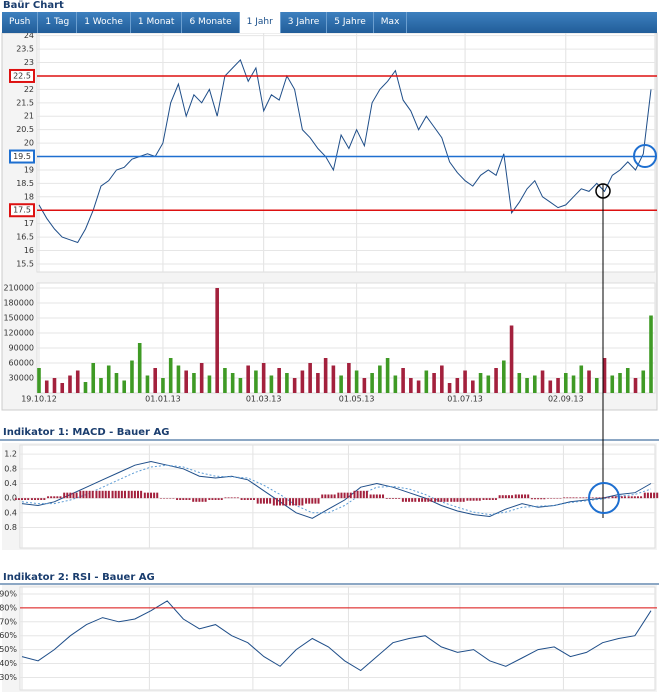 This screenshot has width=659, height=694. Describe the element at coordinates (20, 22) in the screenshot. I see `tab: Push` at that location.